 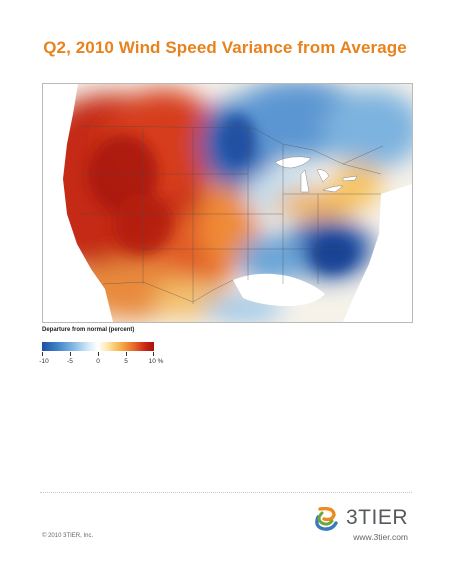 I want to click on legend-tick-label: -10, so click(x=44, y=361).